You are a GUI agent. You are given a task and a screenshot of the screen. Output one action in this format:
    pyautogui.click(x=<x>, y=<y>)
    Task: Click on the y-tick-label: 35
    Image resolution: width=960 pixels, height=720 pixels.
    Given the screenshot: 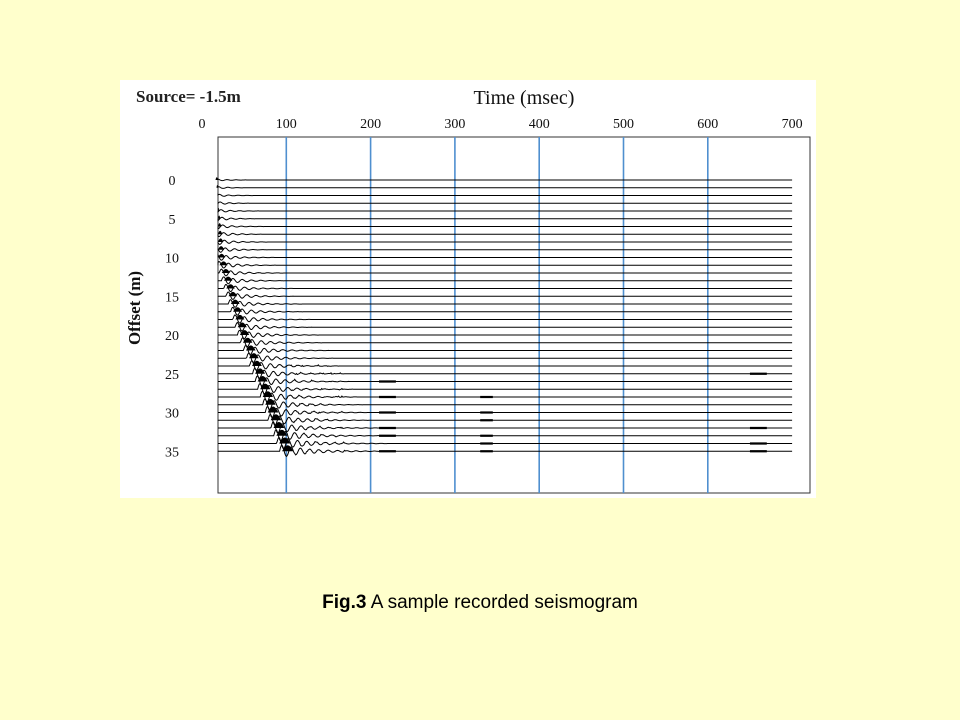 What is the action you would take?
    pyautogui.click(x=172, y=452)
    